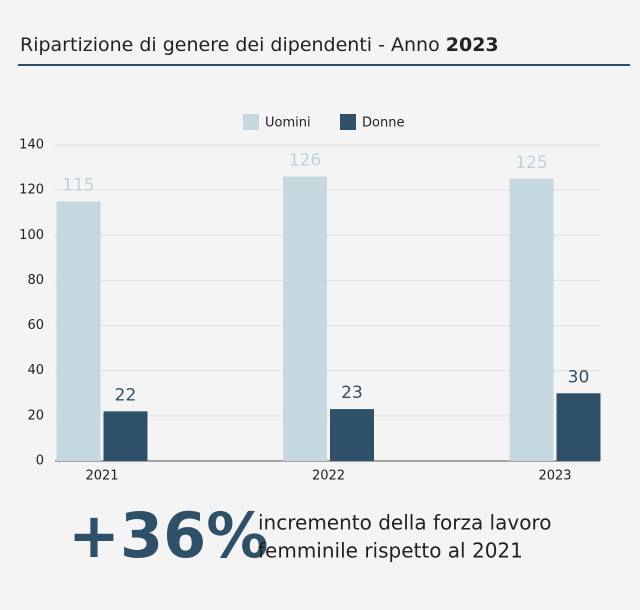  Describe the element at coordinates (383, 123) in the screenshot. I see `legend-label: Donne` at that location.